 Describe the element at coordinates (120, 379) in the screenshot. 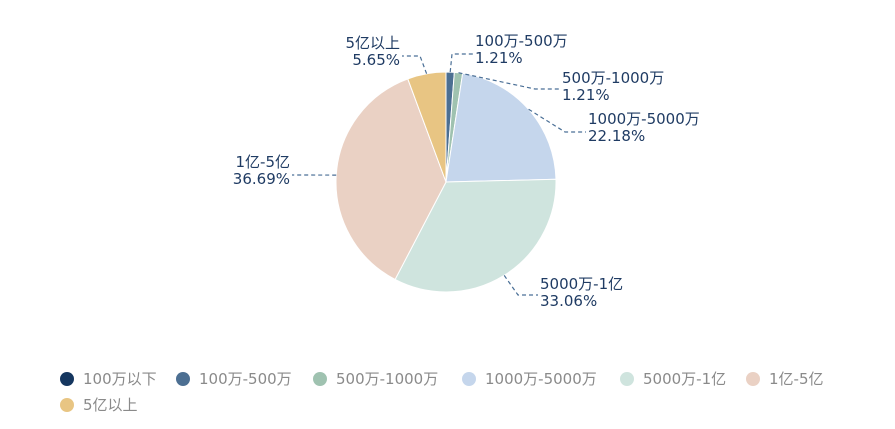

I see `legend-label-0: 100万以下` at that location.